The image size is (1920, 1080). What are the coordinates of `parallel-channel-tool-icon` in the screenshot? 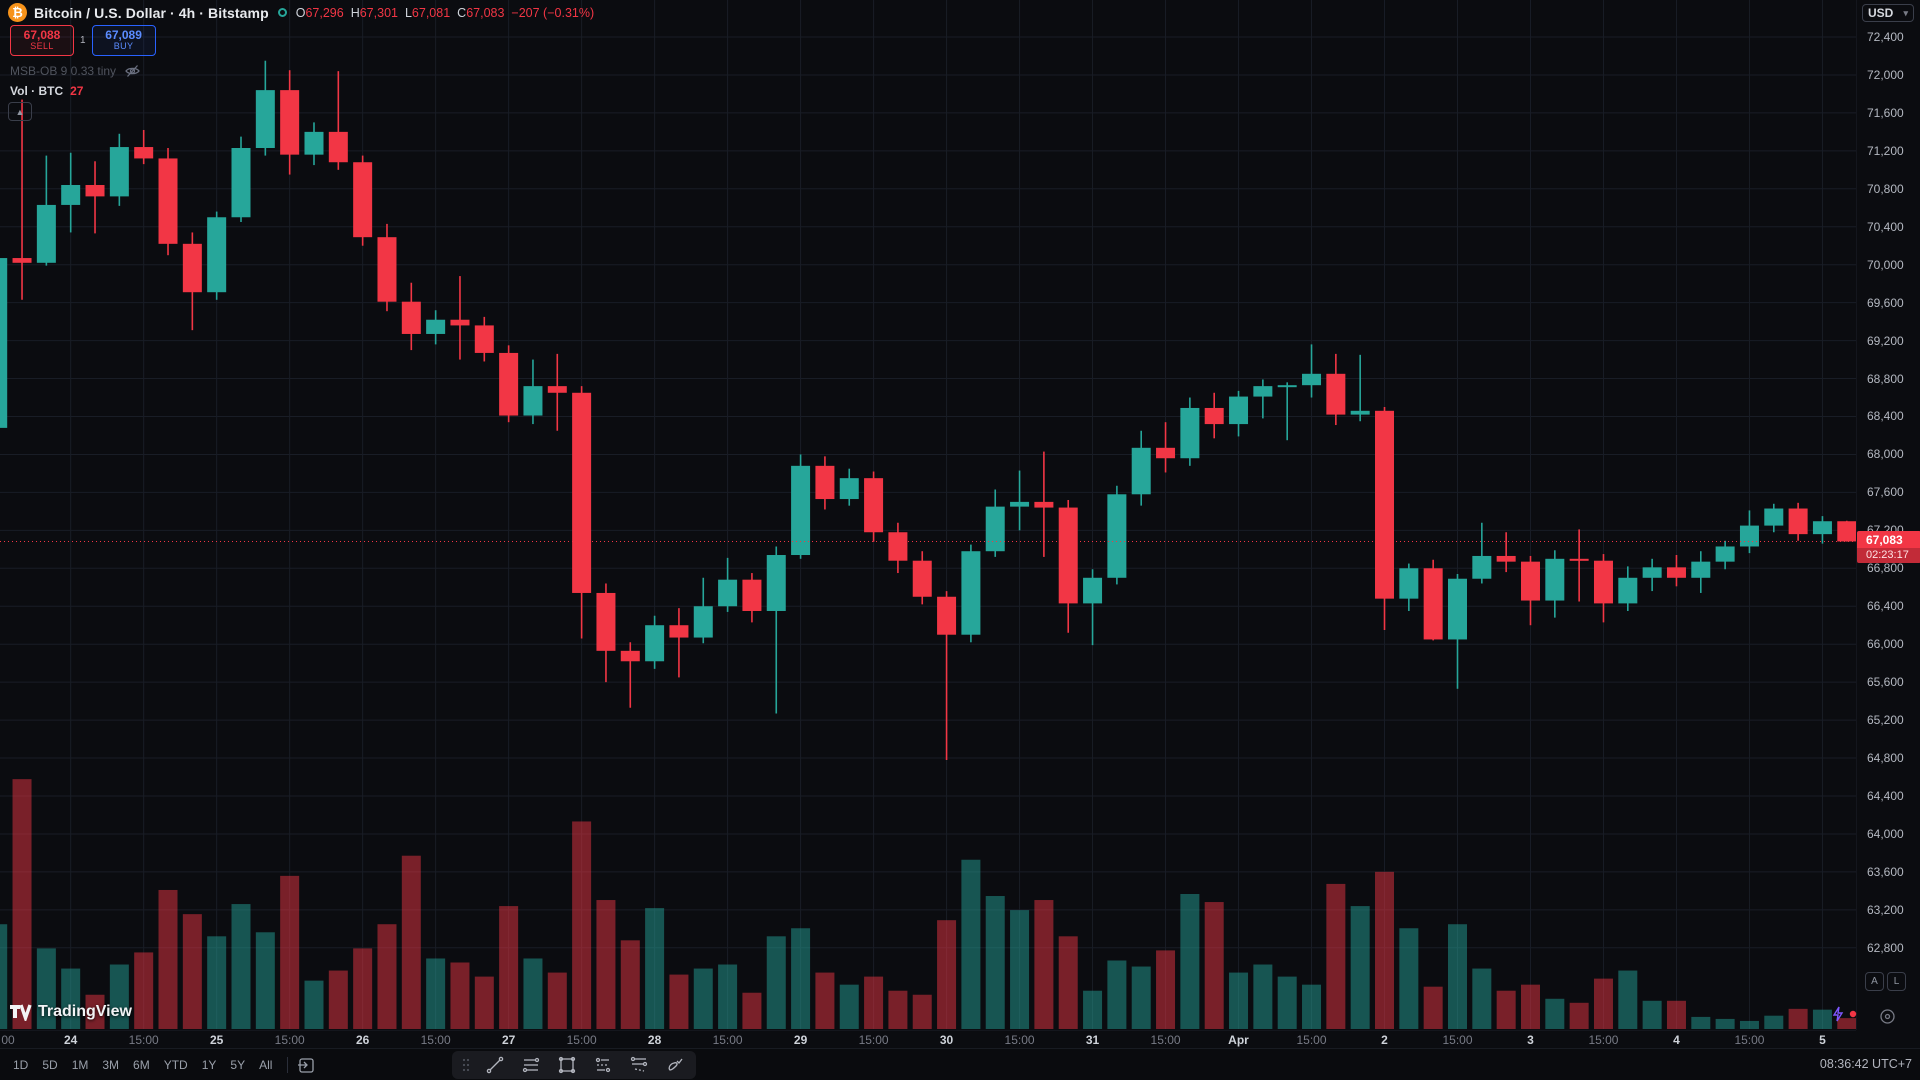 It's located at (639, 1065).